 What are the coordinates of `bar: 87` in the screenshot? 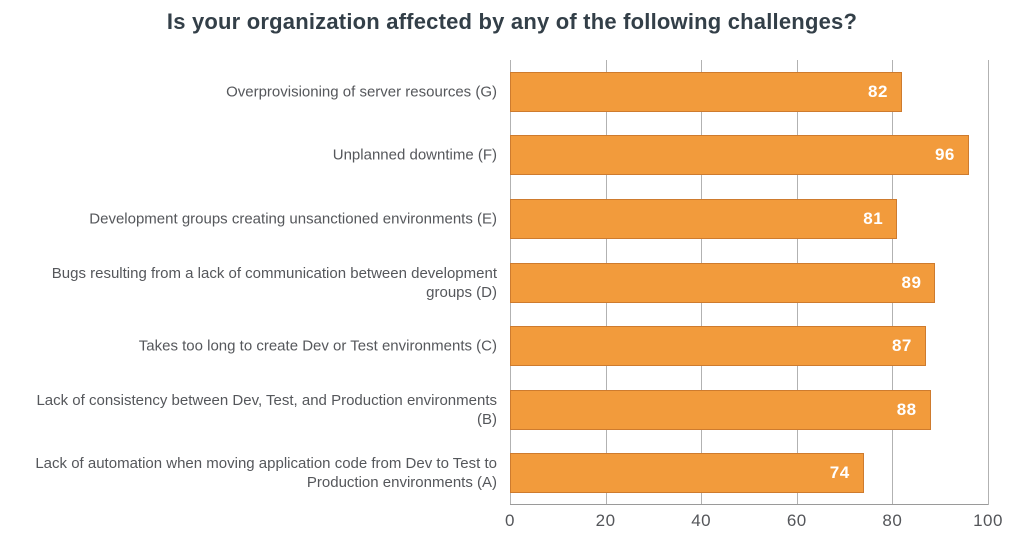 It's located at (718, 346).